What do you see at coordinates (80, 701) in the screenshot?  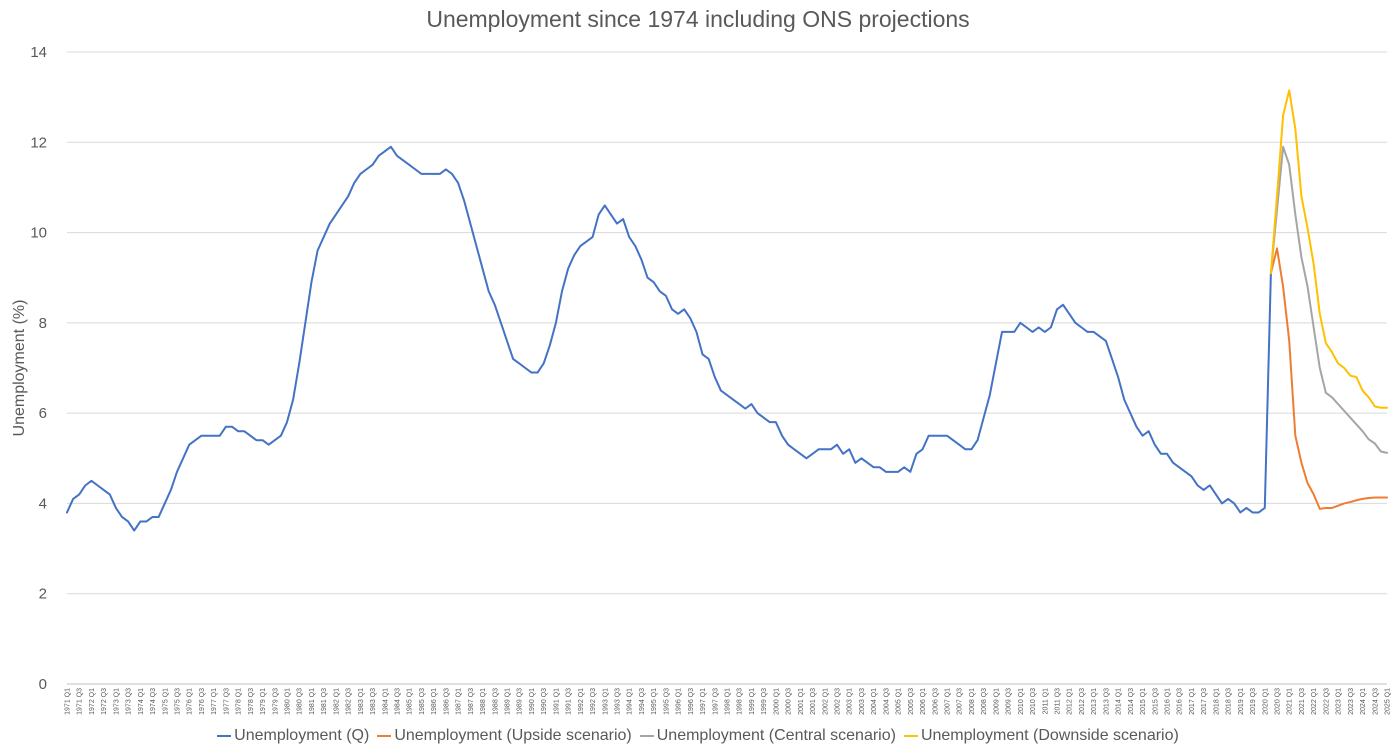 I see `x-tick-label: 1971 Q3` at bounding box center [80, 701].